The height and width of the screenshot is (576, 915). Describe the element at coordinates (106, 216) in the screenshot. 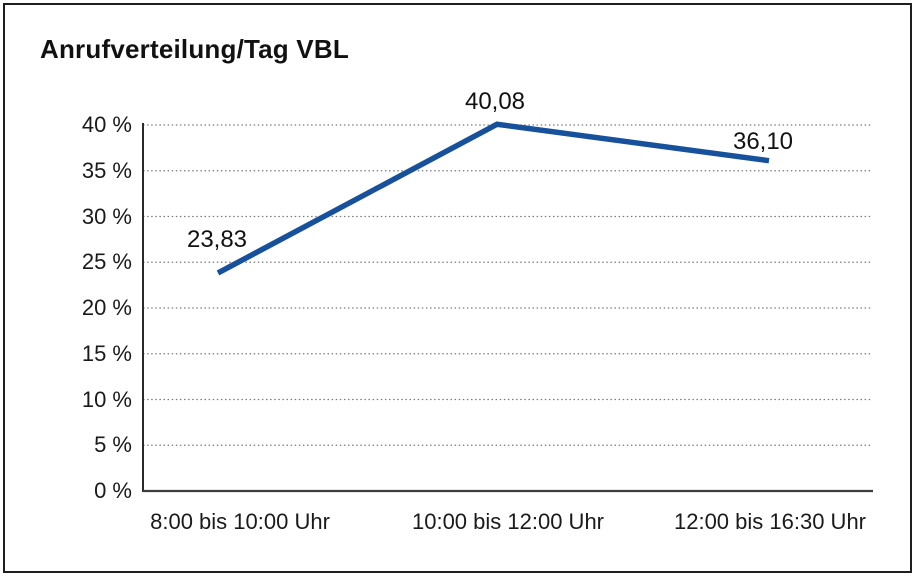

I see `y-axis-tick-label: 30 %` at that location.